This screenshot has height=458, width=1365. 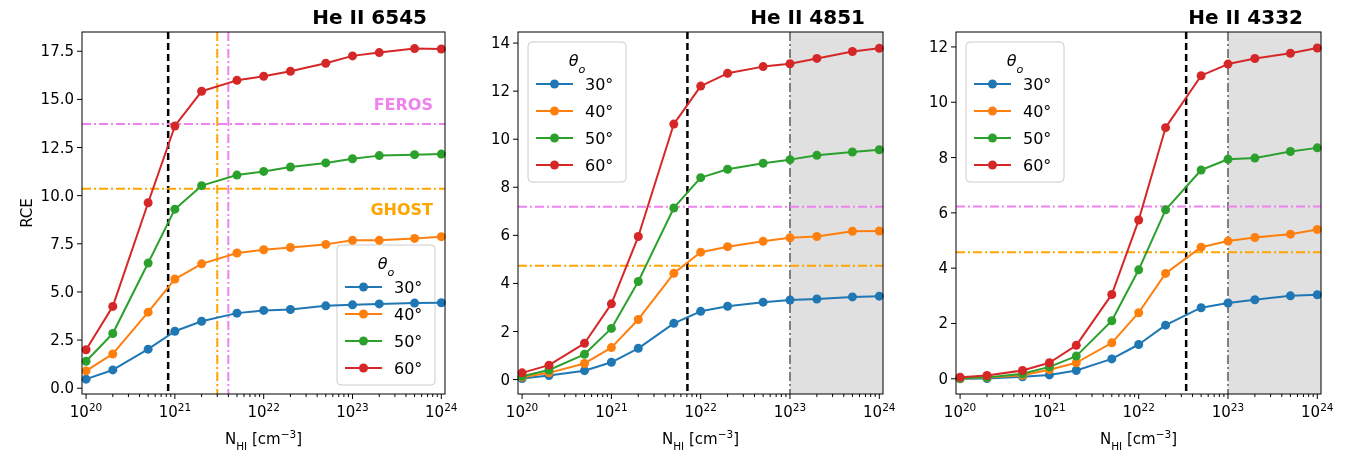 What do you see at coordinates (500, 43) in the screenshot?
I see `y-tick-label: 14` at bounding box center [500, 43].